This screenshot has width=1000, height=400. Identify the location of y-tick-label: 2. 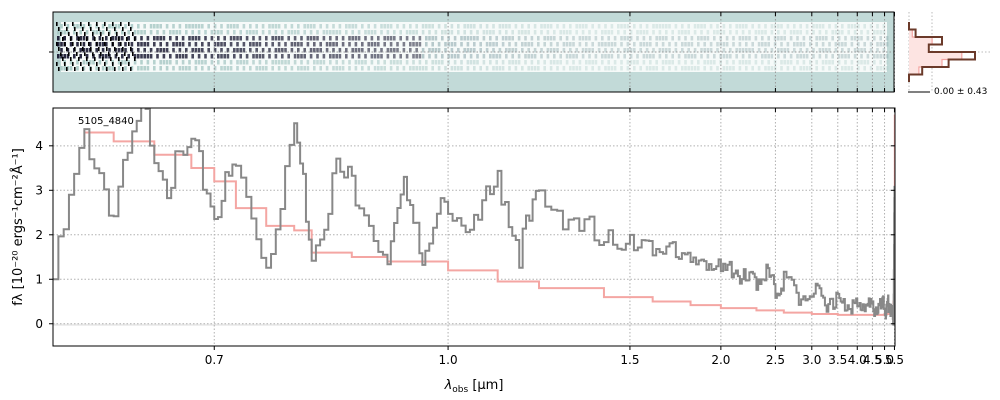
(39, 235).